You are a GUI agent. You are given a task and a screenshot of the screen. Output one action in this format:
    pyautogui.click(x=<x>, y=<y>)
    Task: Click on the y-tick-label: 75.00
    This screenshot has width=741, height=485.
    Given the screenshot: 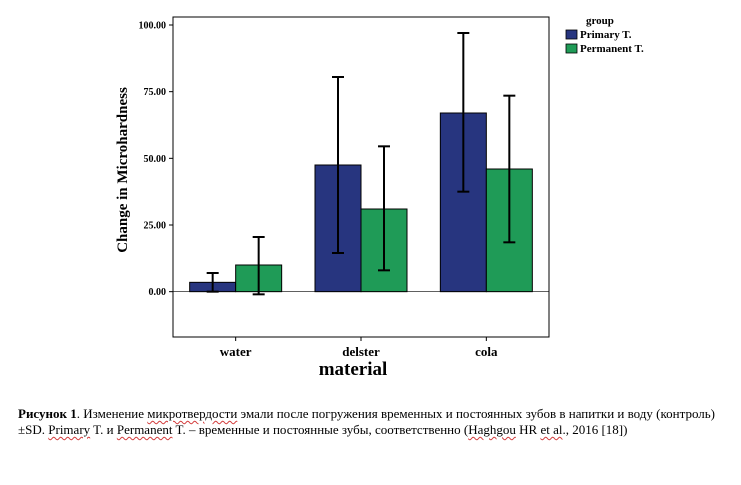 What is the action you would take?
    pyautogui.click(x=155, y=92)
    